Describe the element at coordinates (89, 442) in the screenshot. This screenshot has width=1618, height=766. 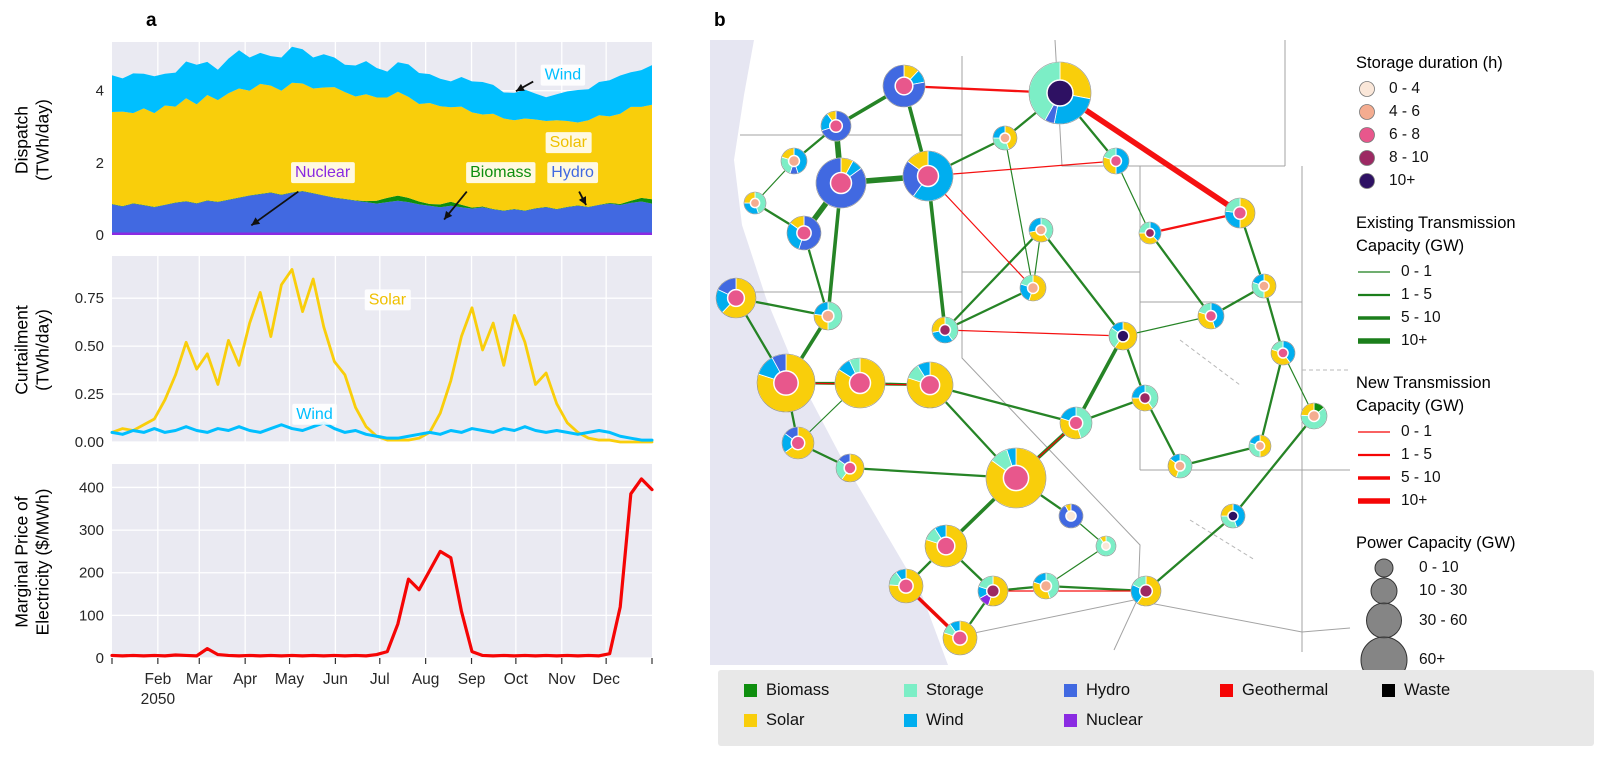
I see `y-tick-label: 0.00` at that location.